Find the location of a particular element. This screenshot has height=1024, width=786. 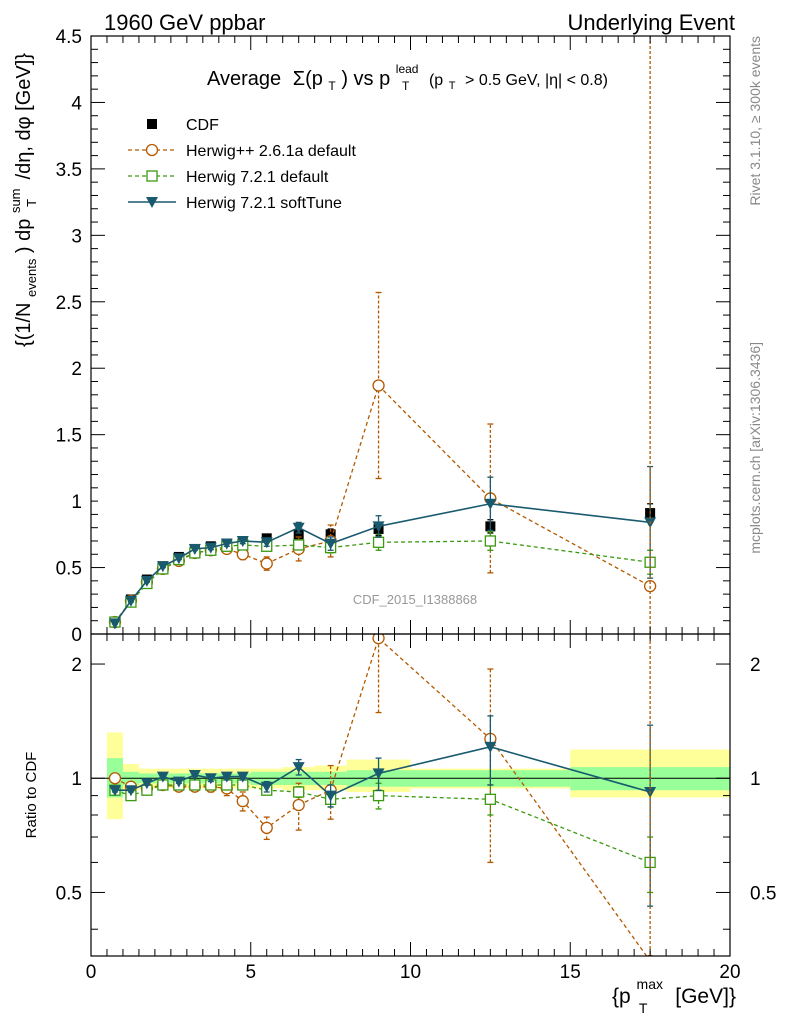

legend-marker-cdf is located at coordinates (152, 124).